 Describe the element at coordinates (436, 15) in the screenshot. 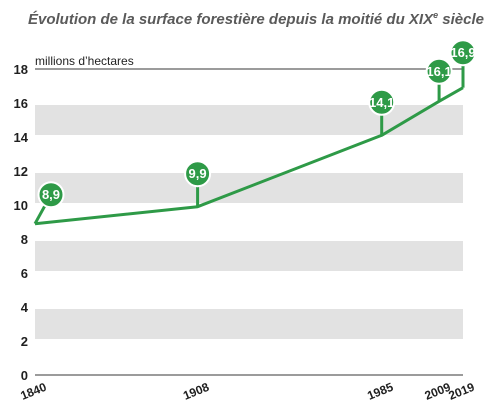

I see `page-title-superscript: e` at that location.